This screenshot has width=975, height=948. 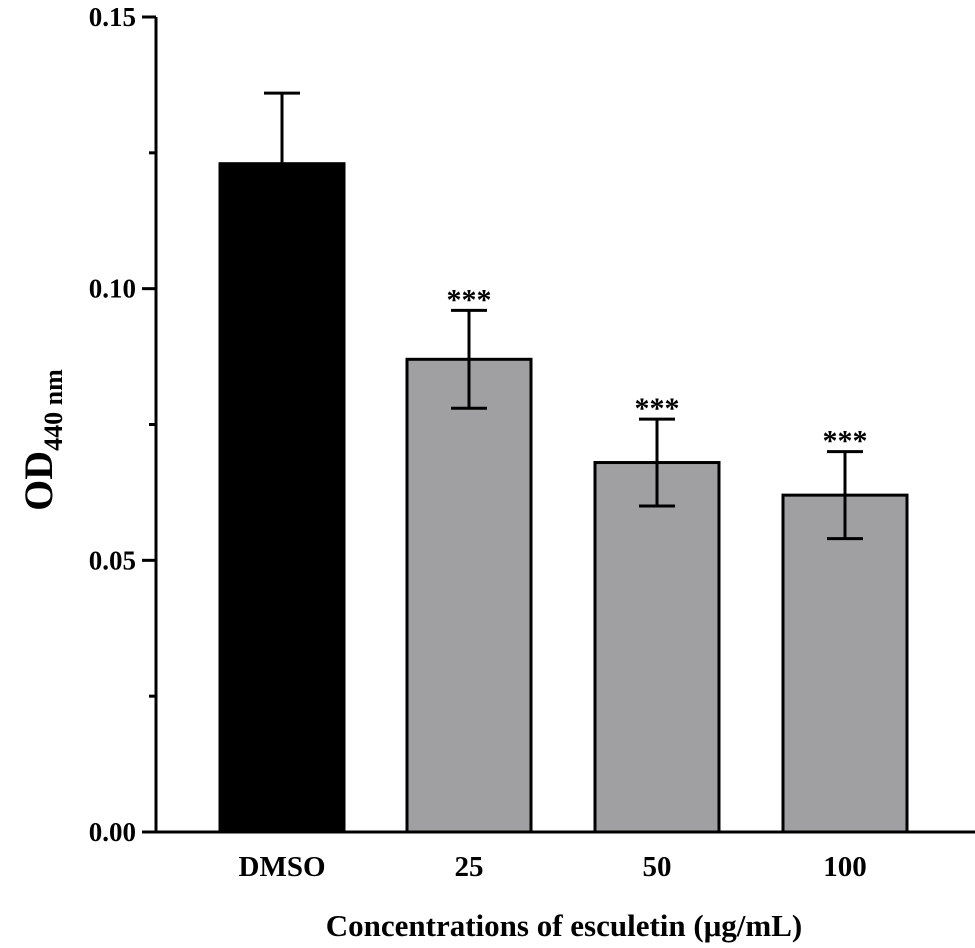 What do you see at coordinates (282, 498) in the screenshot?
I see `bar-DMSO` at bounding box center [282, 498].